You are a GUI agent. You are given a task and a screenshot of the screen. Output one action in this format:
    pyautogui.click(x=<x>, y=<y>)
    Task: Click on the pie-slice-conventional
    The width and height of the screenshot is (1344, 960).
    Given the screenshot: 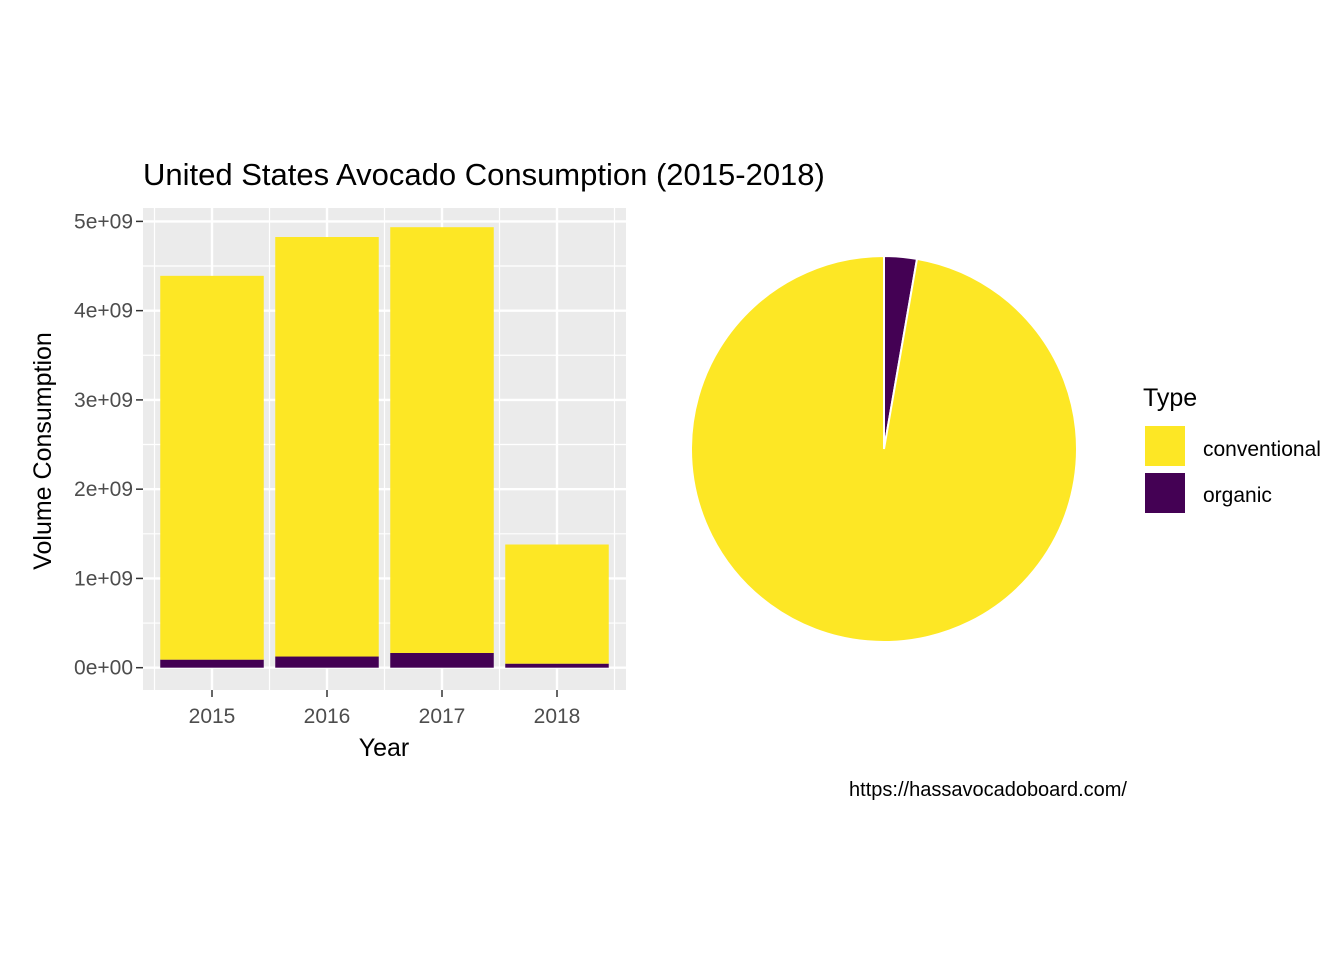 What is the action you would take?
    pyautogui.click(x=884, y=448)
    